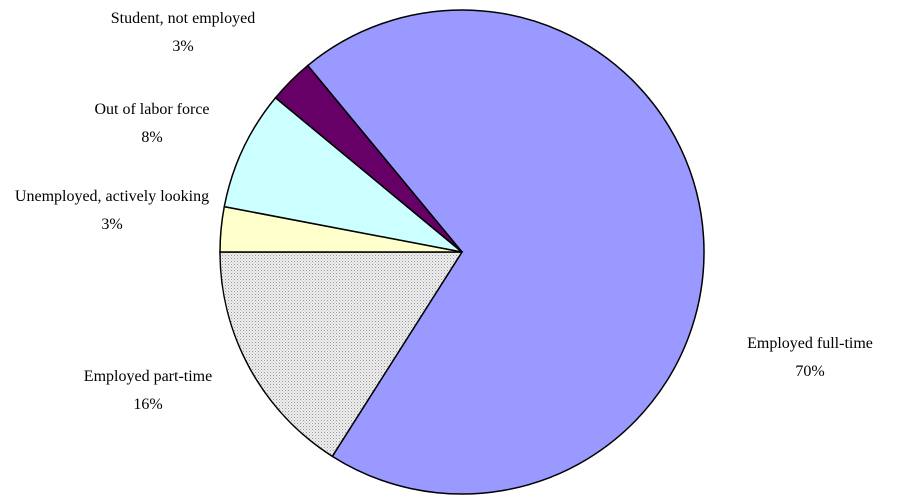 Image resolution: width=903 pixels, height=495 pixels. I want to click on value-label: 16%, so click(148, 404).